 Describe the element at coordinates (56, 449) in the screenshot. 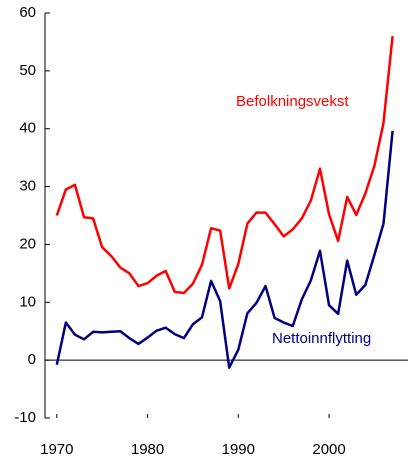

I see `x-tick-label: 1970` at that location.